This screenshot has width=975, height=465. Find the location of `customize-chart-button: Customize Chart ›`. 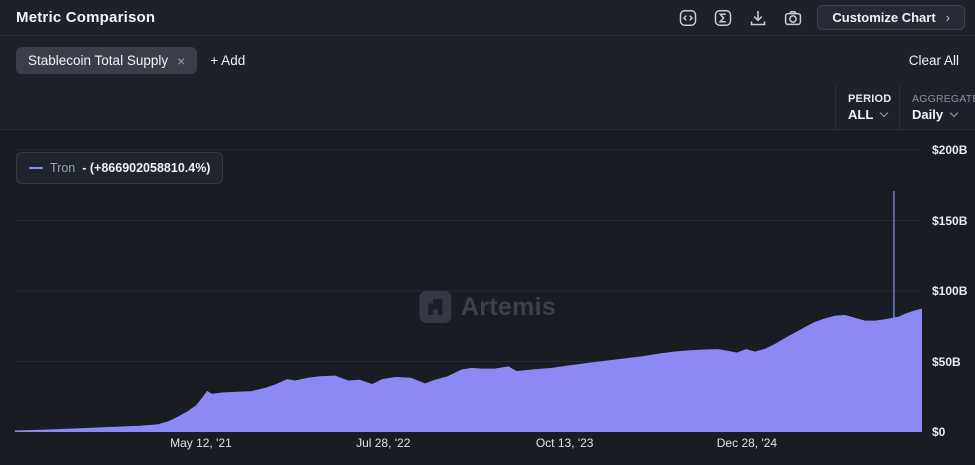

customize-chart-button: Customize Chart › is located at coordinates (891, 17).